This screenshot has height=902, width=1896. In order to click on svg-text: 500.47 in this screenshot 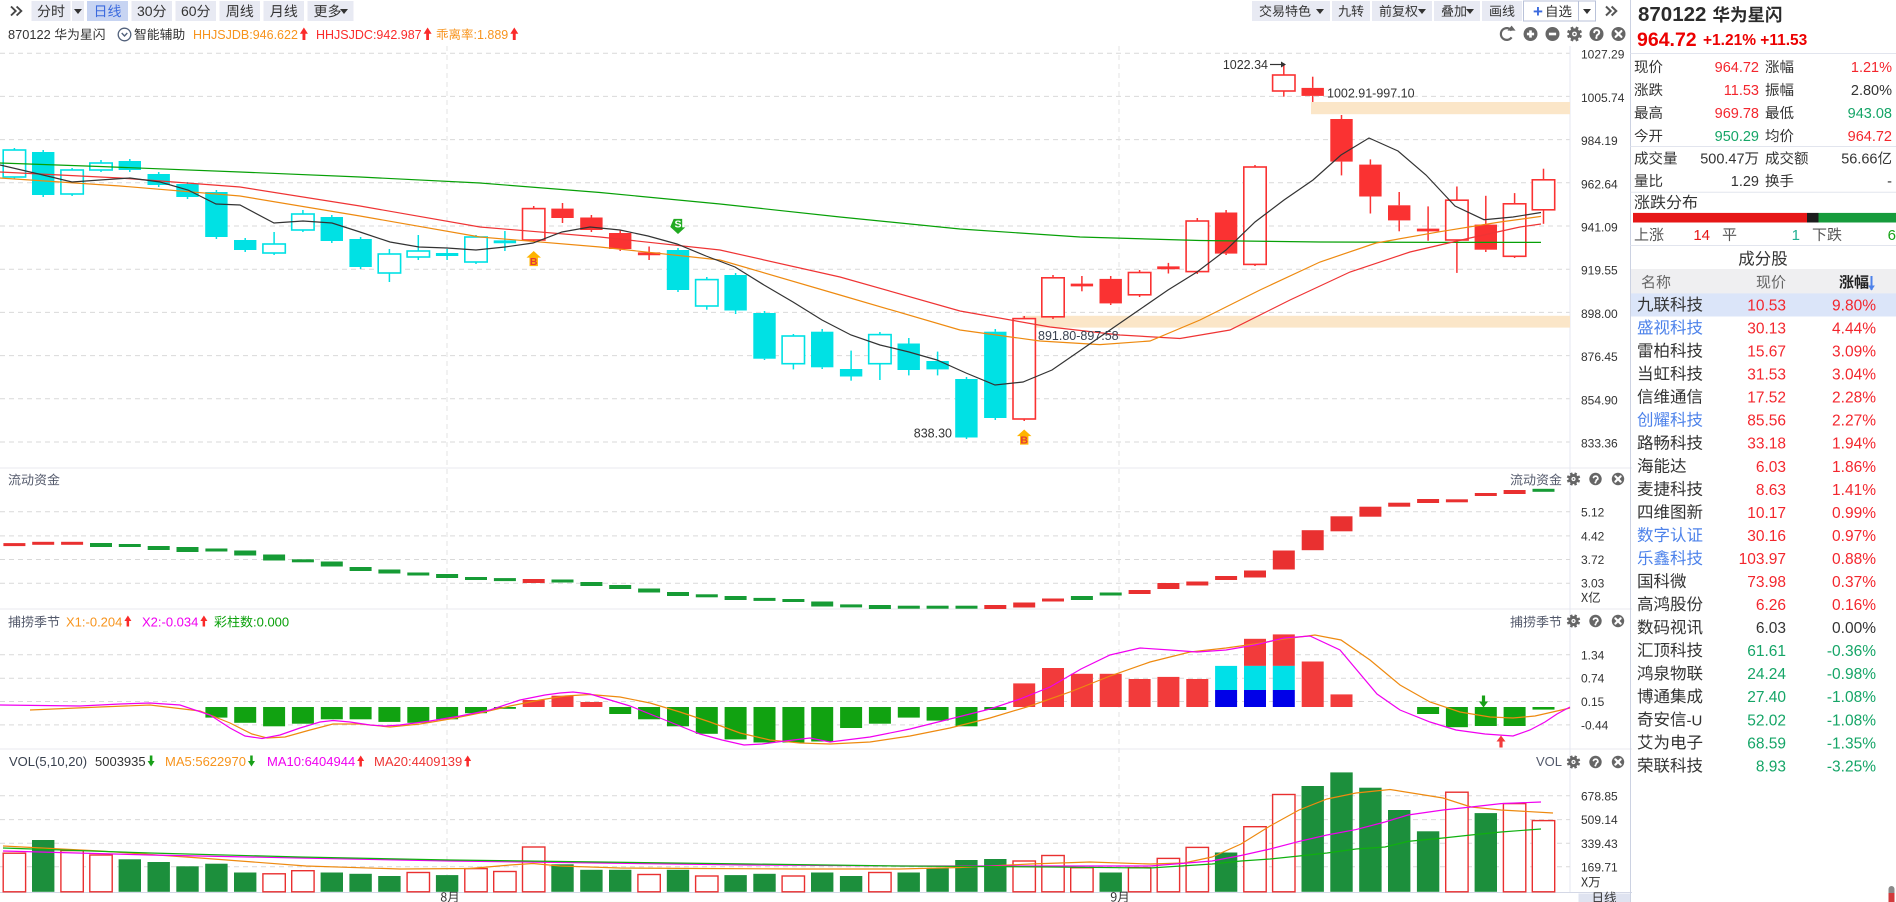, I will do `click(1722, 160)`.